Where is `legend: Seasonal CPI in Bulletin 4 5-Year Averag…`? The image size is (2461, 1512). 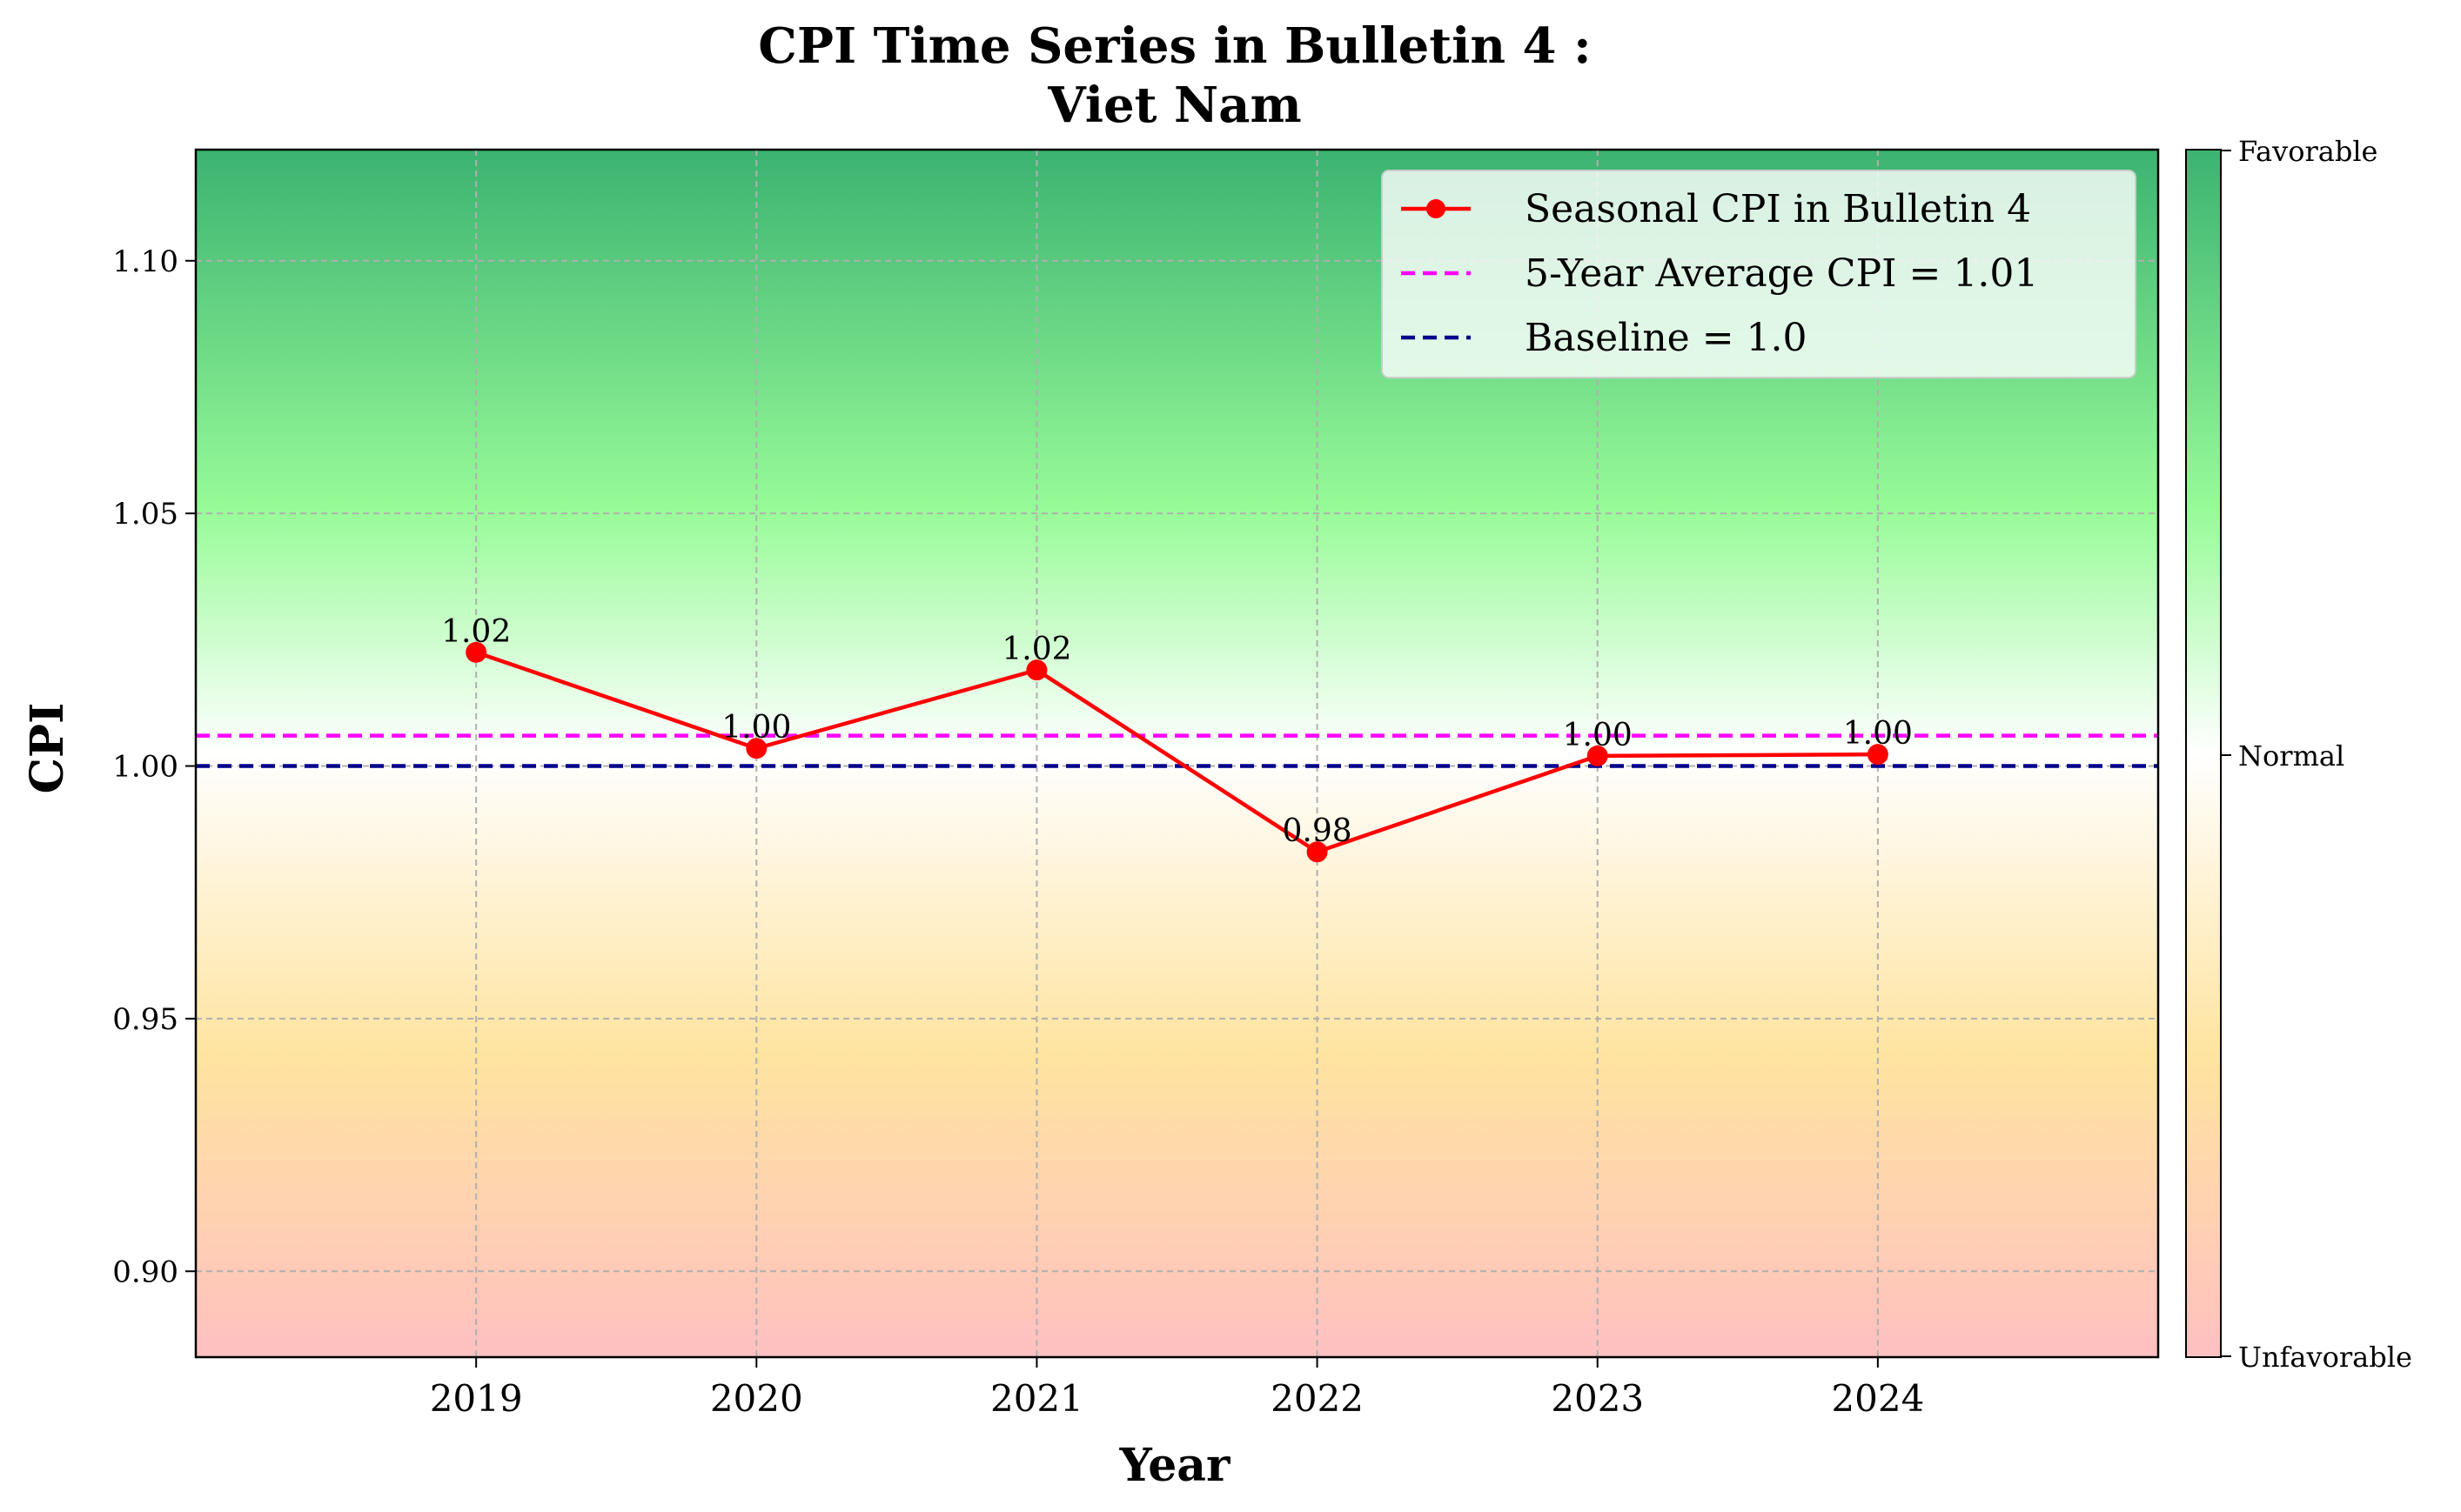 legend: Seasonal CPI in Bulletin 4 5-Year Averag… is located at coordinates (1758, 274).